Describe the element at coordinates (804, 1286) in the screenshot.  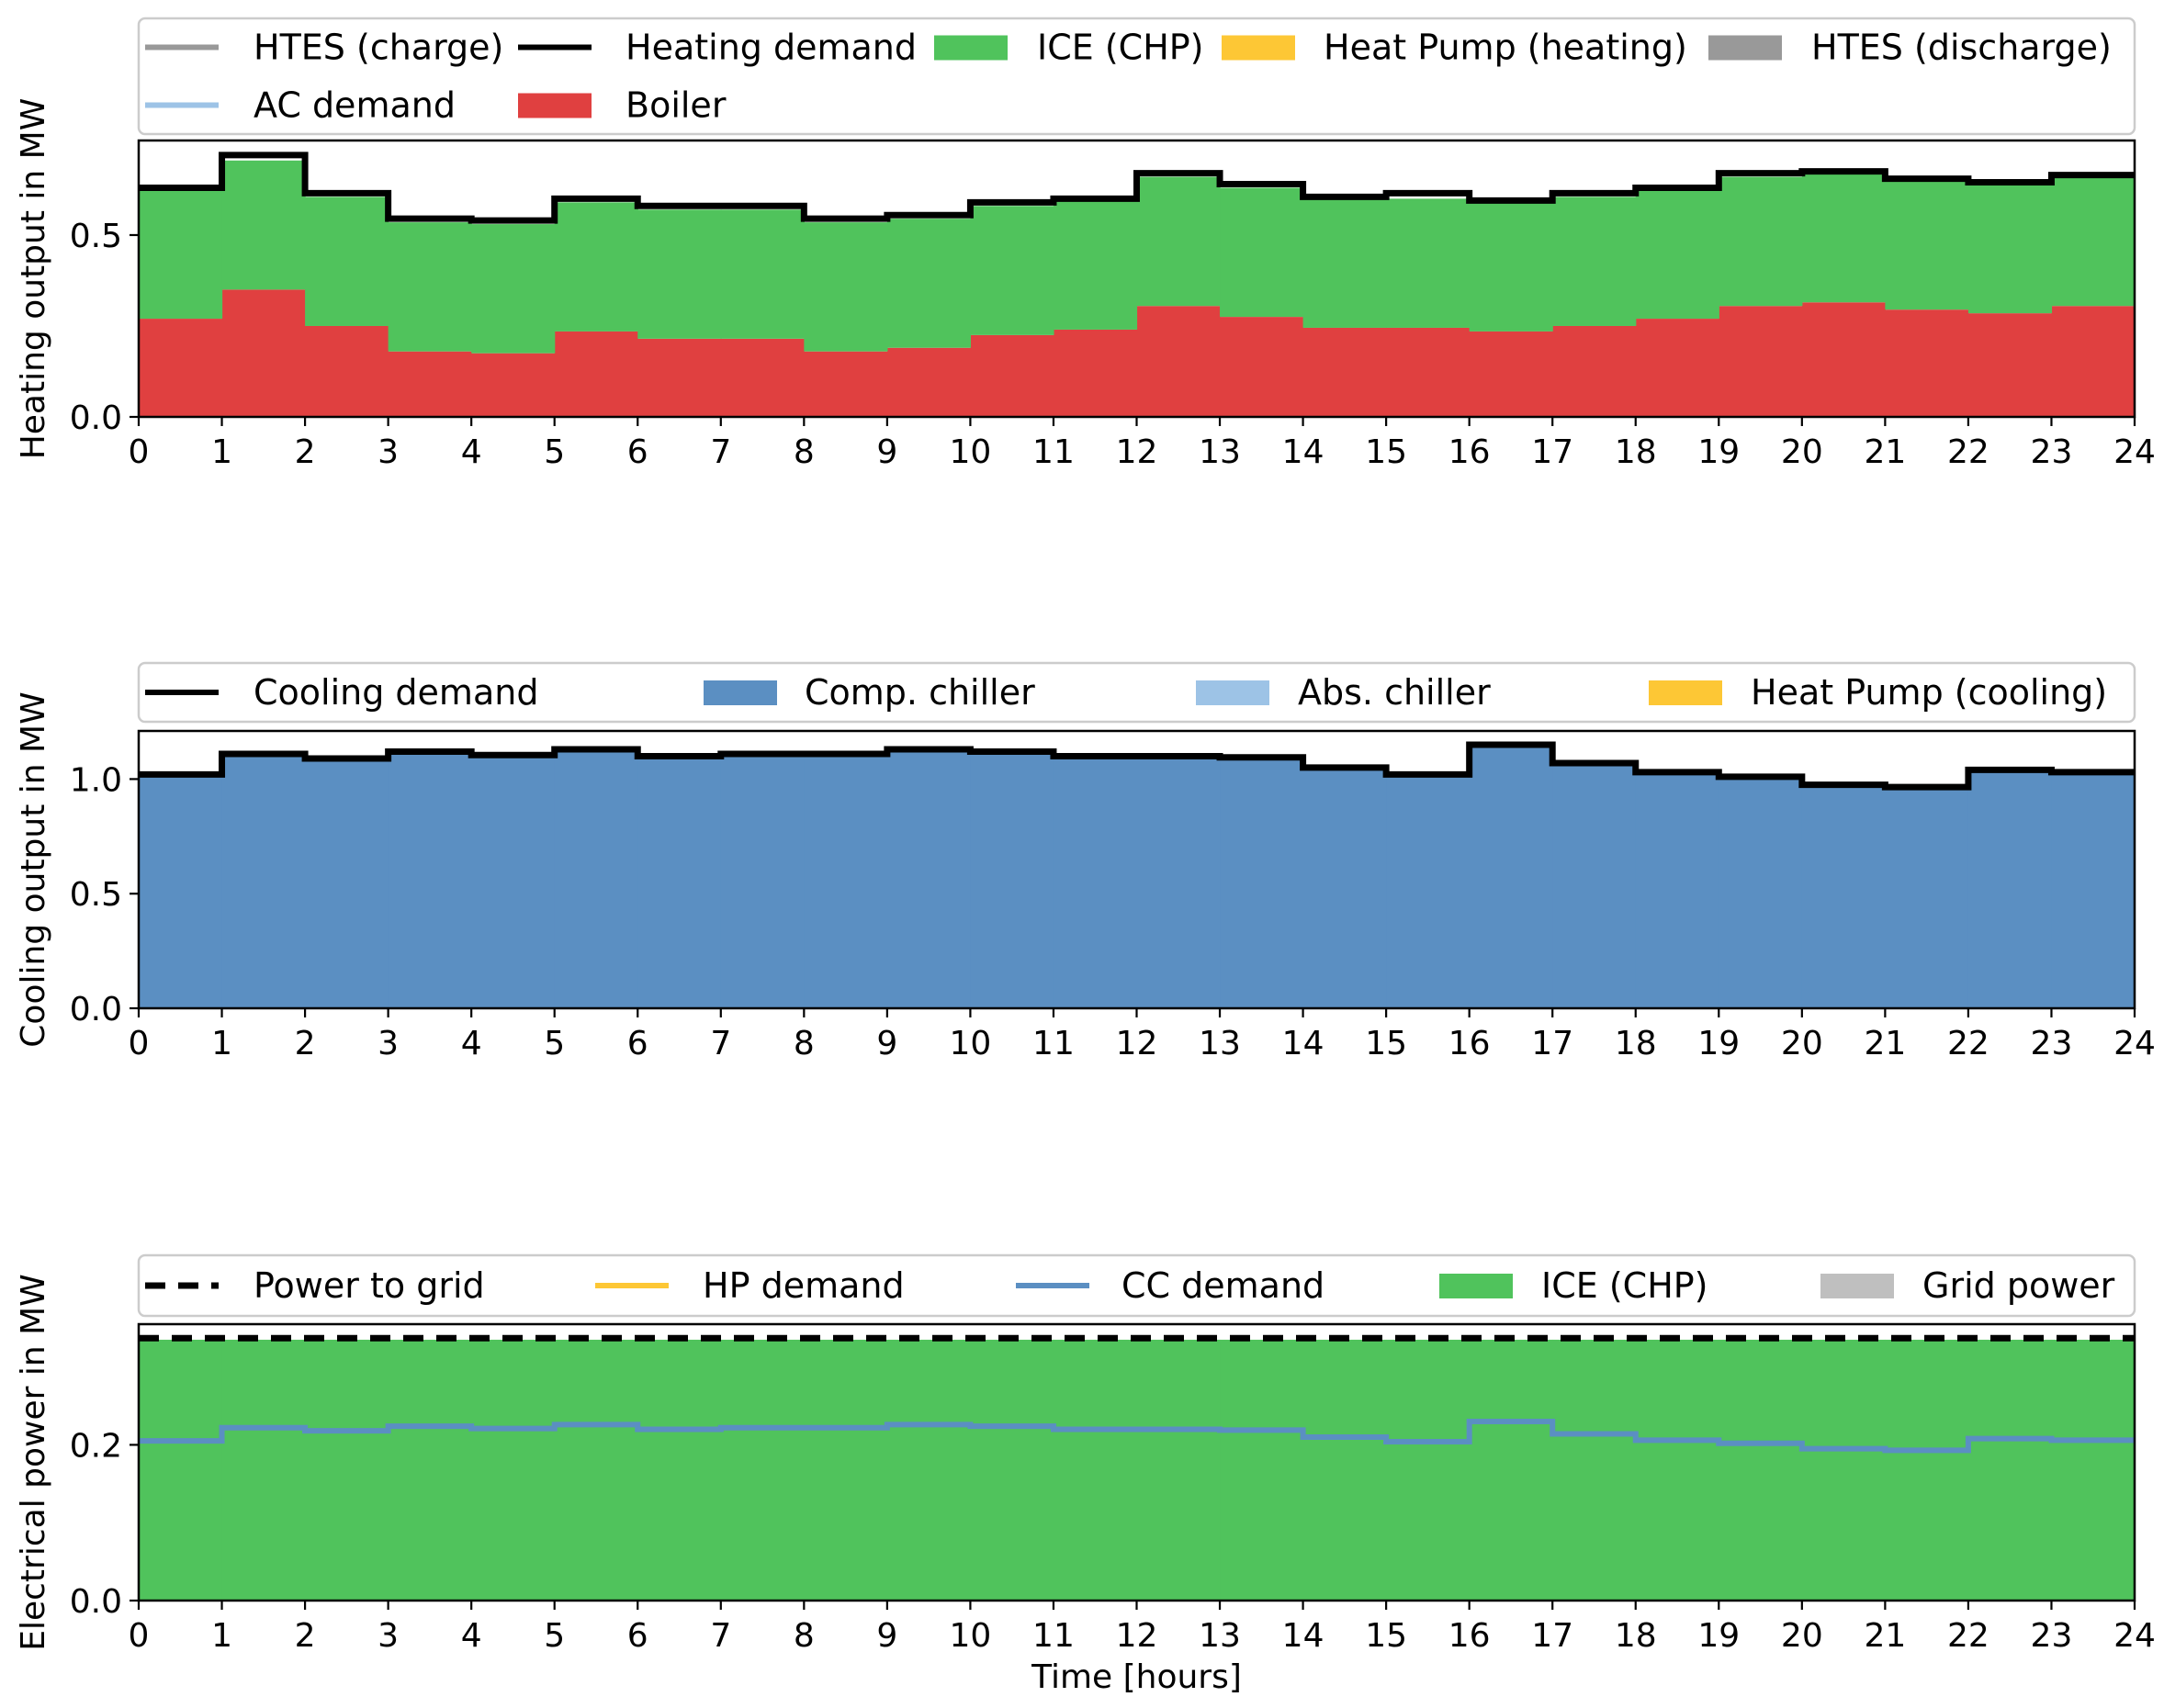
I see `legend-label: HP demand` at that location.